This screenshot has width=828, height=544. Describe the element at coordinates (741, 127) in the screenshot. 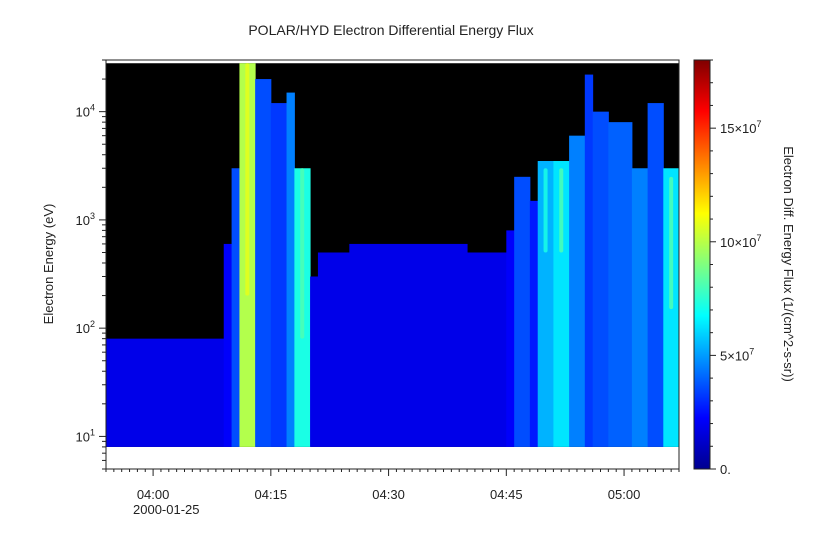

I see `colorbar-tick-label: 15×107` at that location.